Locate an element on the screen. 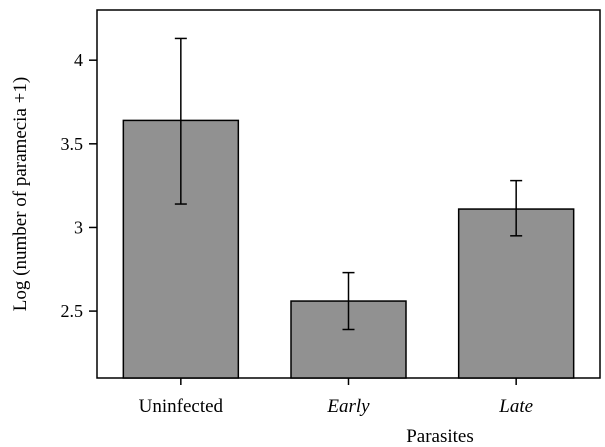 The width and height of the screenshot is (605, 447). x-tick-label-uninfected: Uninfected is located at coordinates (181, 406).